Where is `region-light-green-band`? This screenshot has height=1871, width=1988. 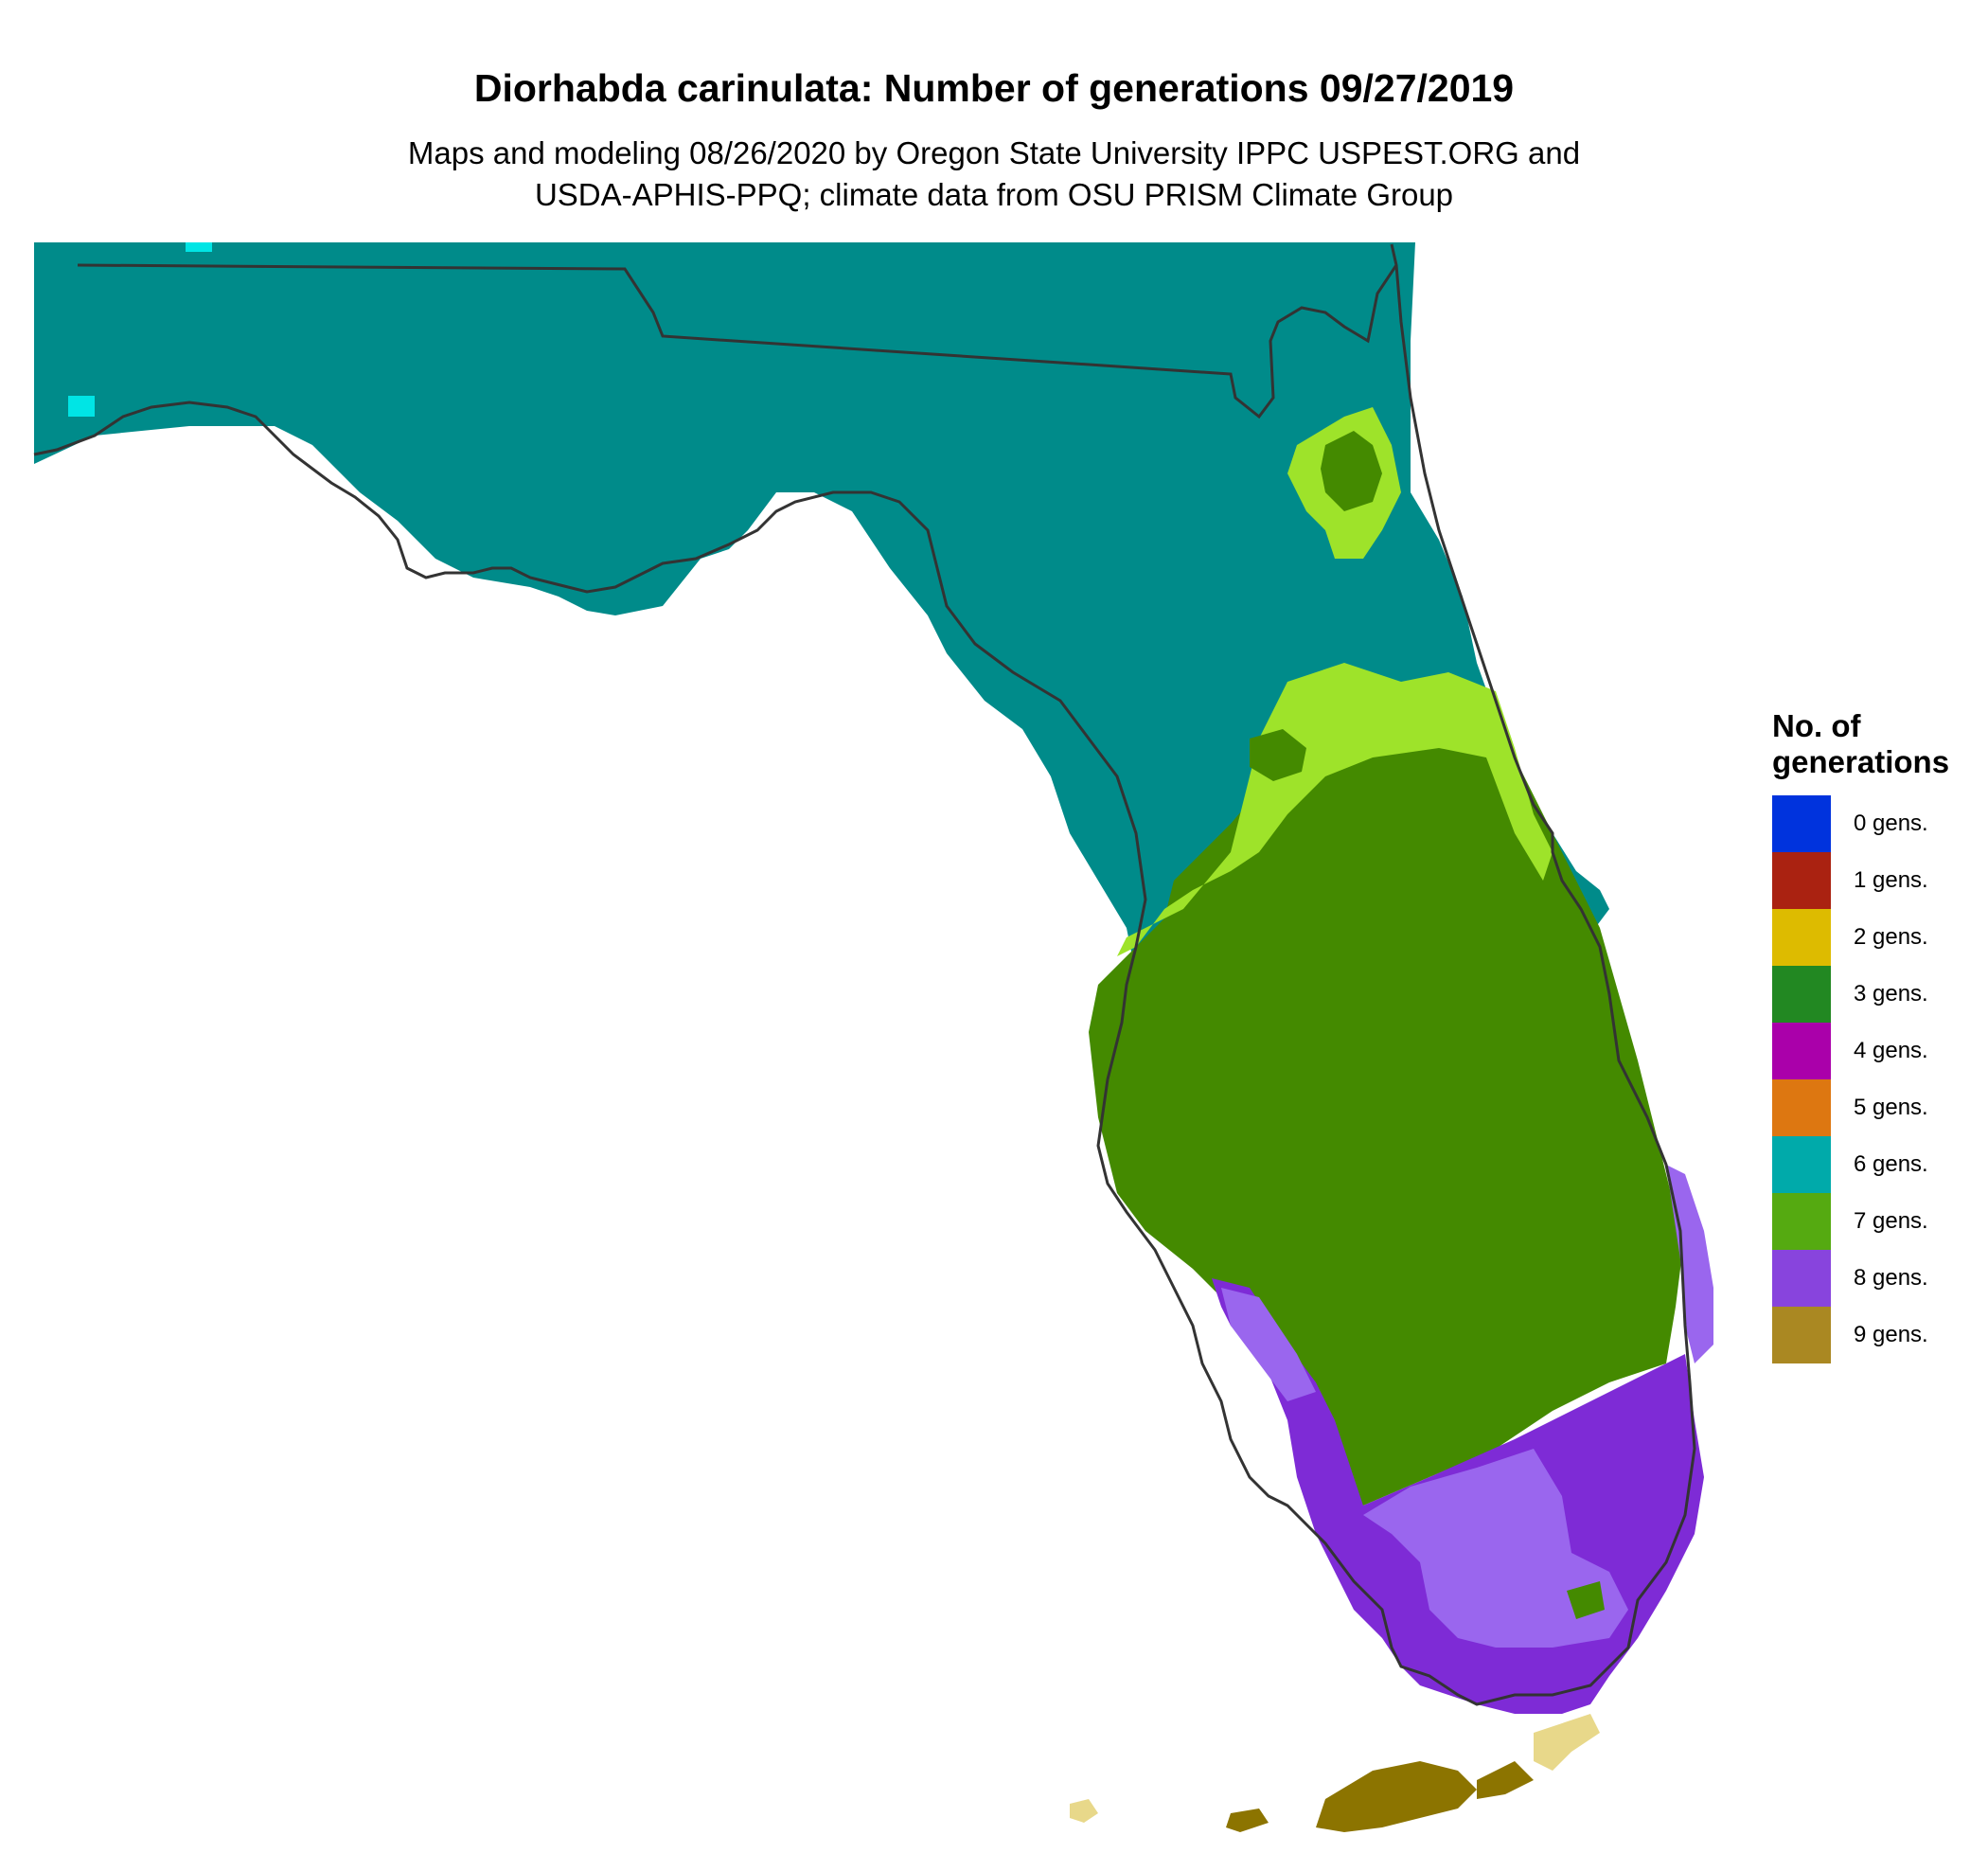 region-light-green-band is located at coordinates (1335, 809).